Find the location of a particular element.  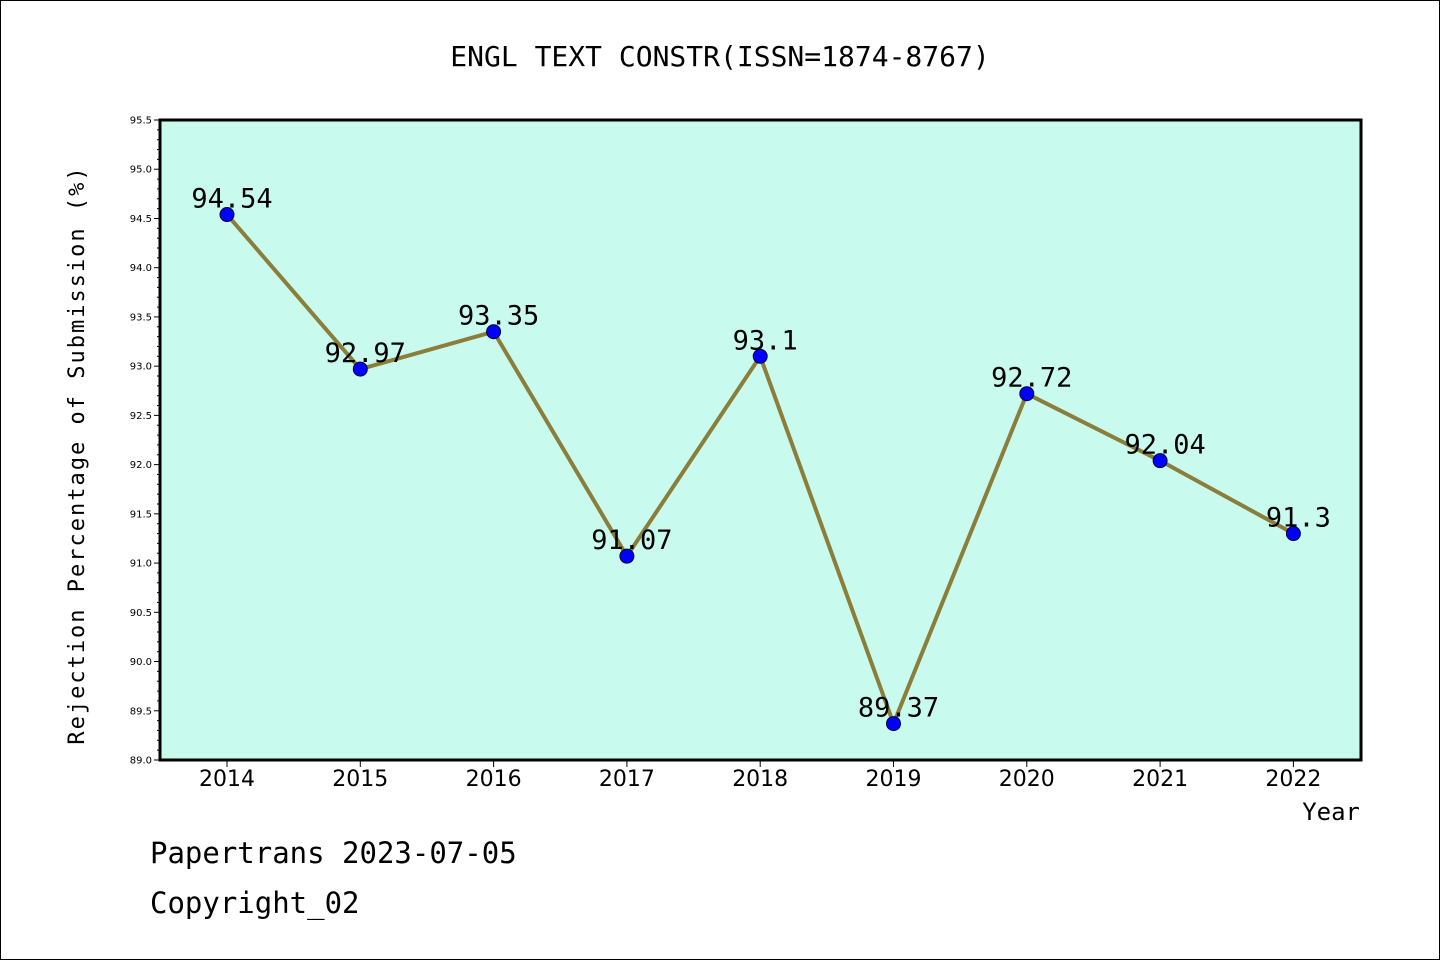

data-label: 91.3 is located at coordinates (1298, 518).